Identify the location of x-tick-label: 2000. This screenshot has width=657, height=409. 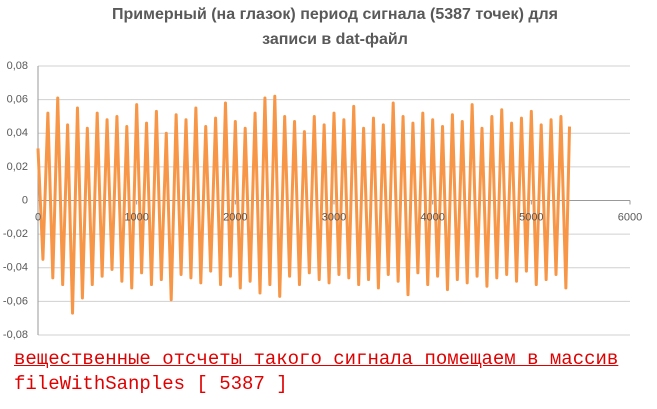
(235, 217).